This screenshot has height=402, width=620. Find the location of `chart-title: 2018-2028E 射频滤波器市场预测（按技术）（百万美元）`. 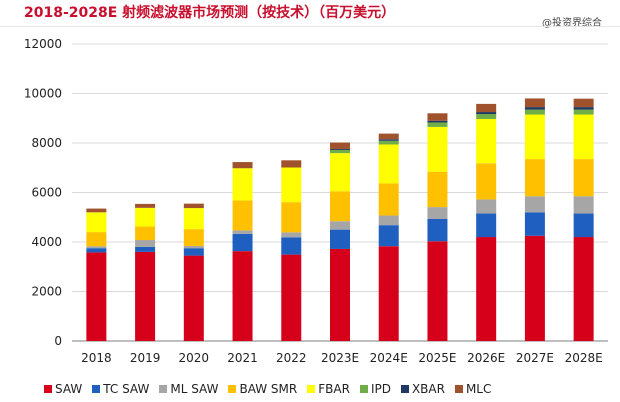

chart-title: 2018-2028E 射频滤波器市场预测（按技术）（百万美元） is located at coordinates (210, 13).